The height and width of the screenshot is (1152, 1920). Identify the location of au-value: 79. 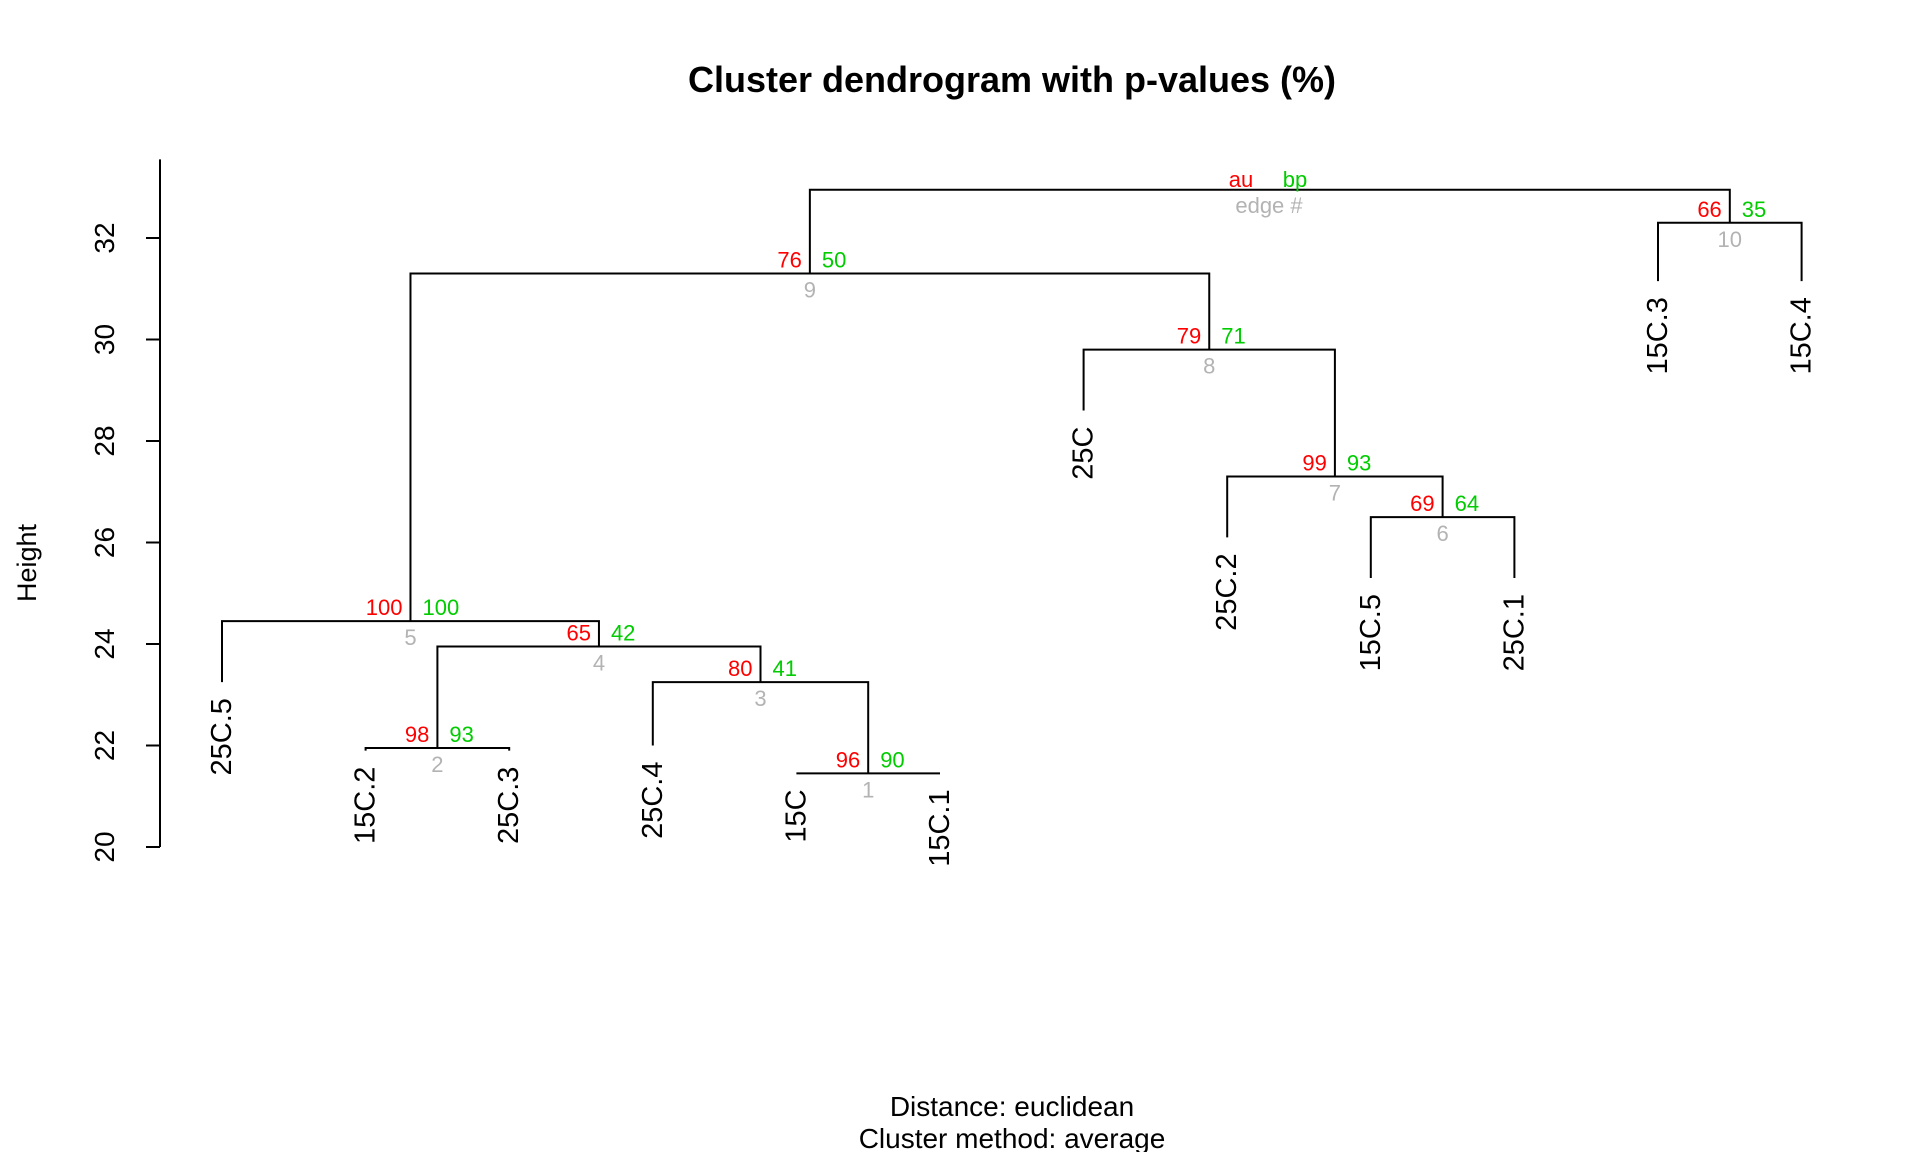
(1189, 336).